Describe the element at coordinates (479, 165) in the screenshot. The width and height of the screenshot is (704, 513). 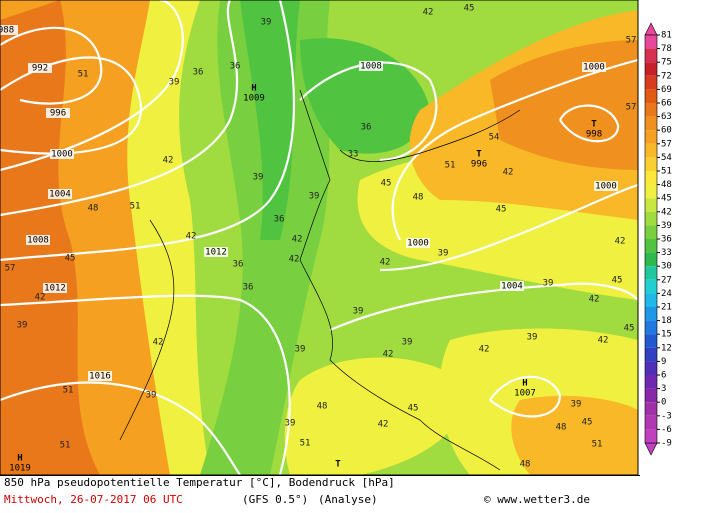
I see `pressure-center-value: 996` at that location.